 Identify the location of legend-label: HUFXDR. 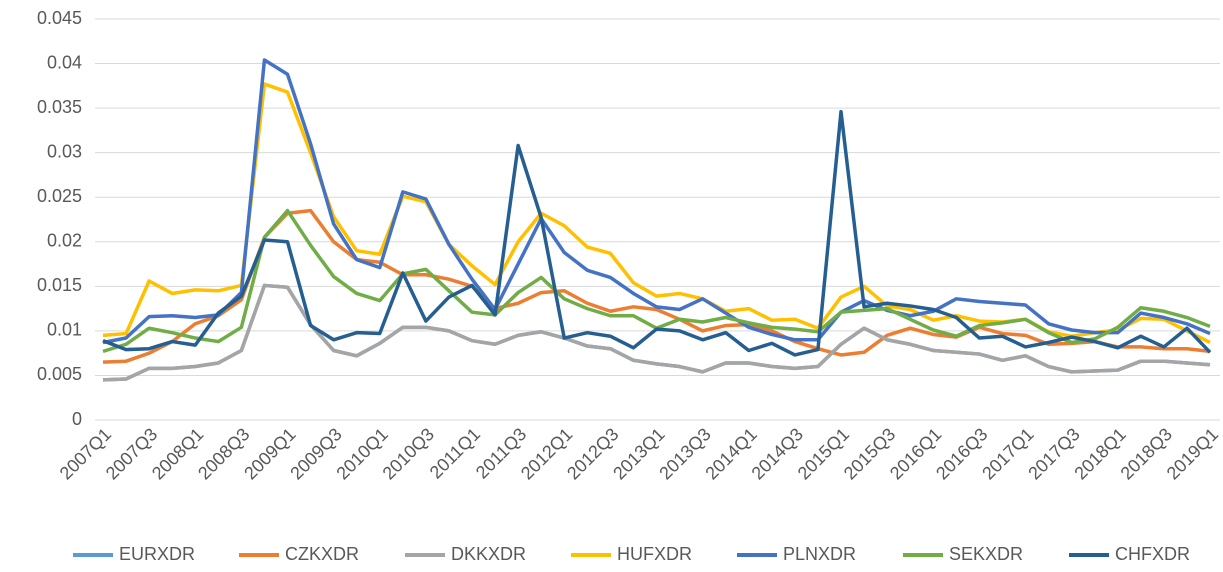
(654, 554).